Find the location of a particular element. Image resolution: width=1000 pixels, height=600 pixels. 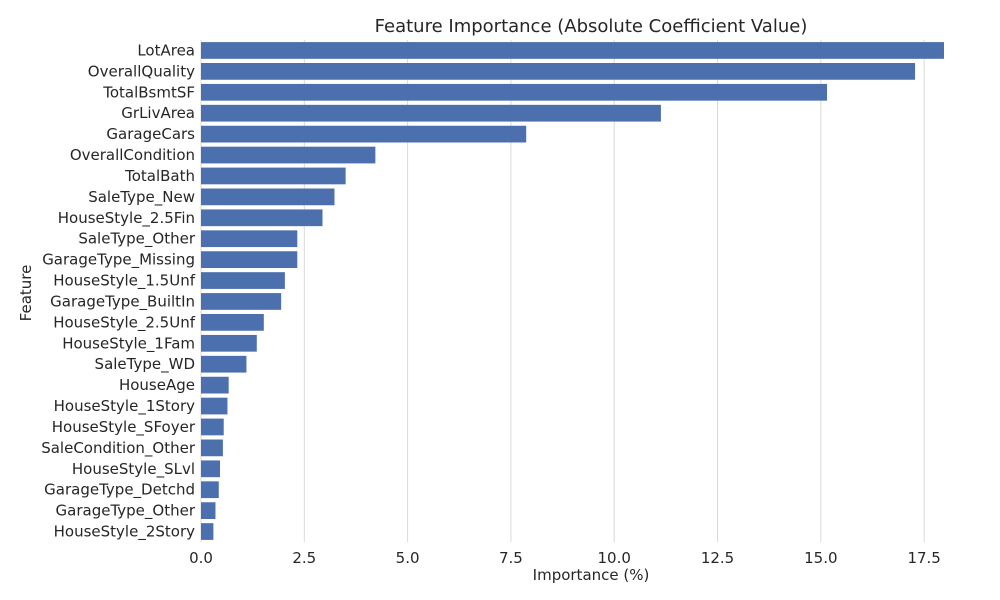

x-tick-label: 2.5 is located at coordinates (304, 558).